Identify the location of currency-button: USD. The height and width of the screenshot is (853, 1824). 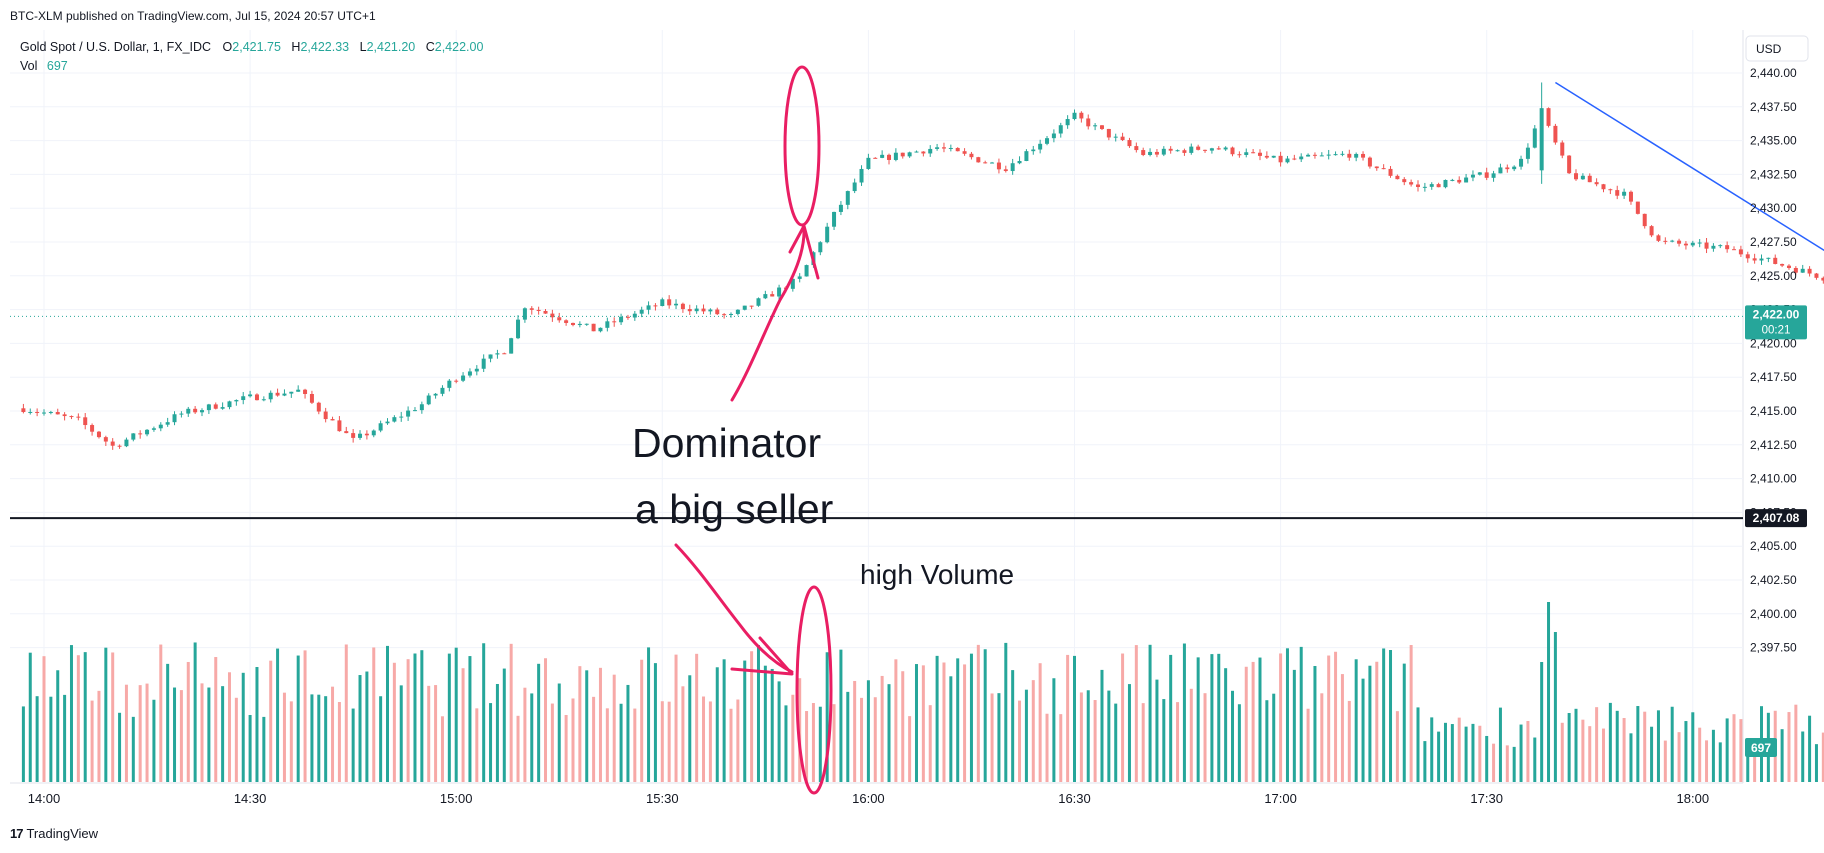
(1777, 48).